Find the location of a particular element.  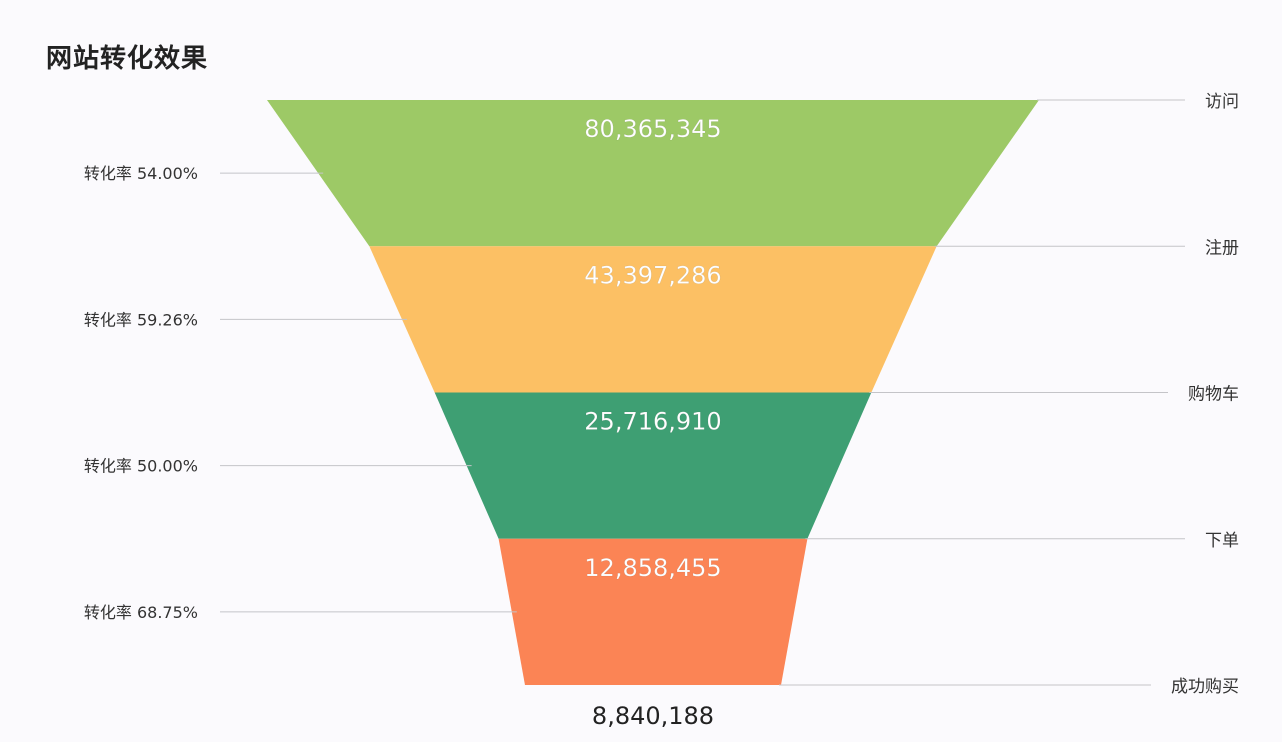

conversion-rate-label: 转化率 68.75% is located at coordinates (141, 612).